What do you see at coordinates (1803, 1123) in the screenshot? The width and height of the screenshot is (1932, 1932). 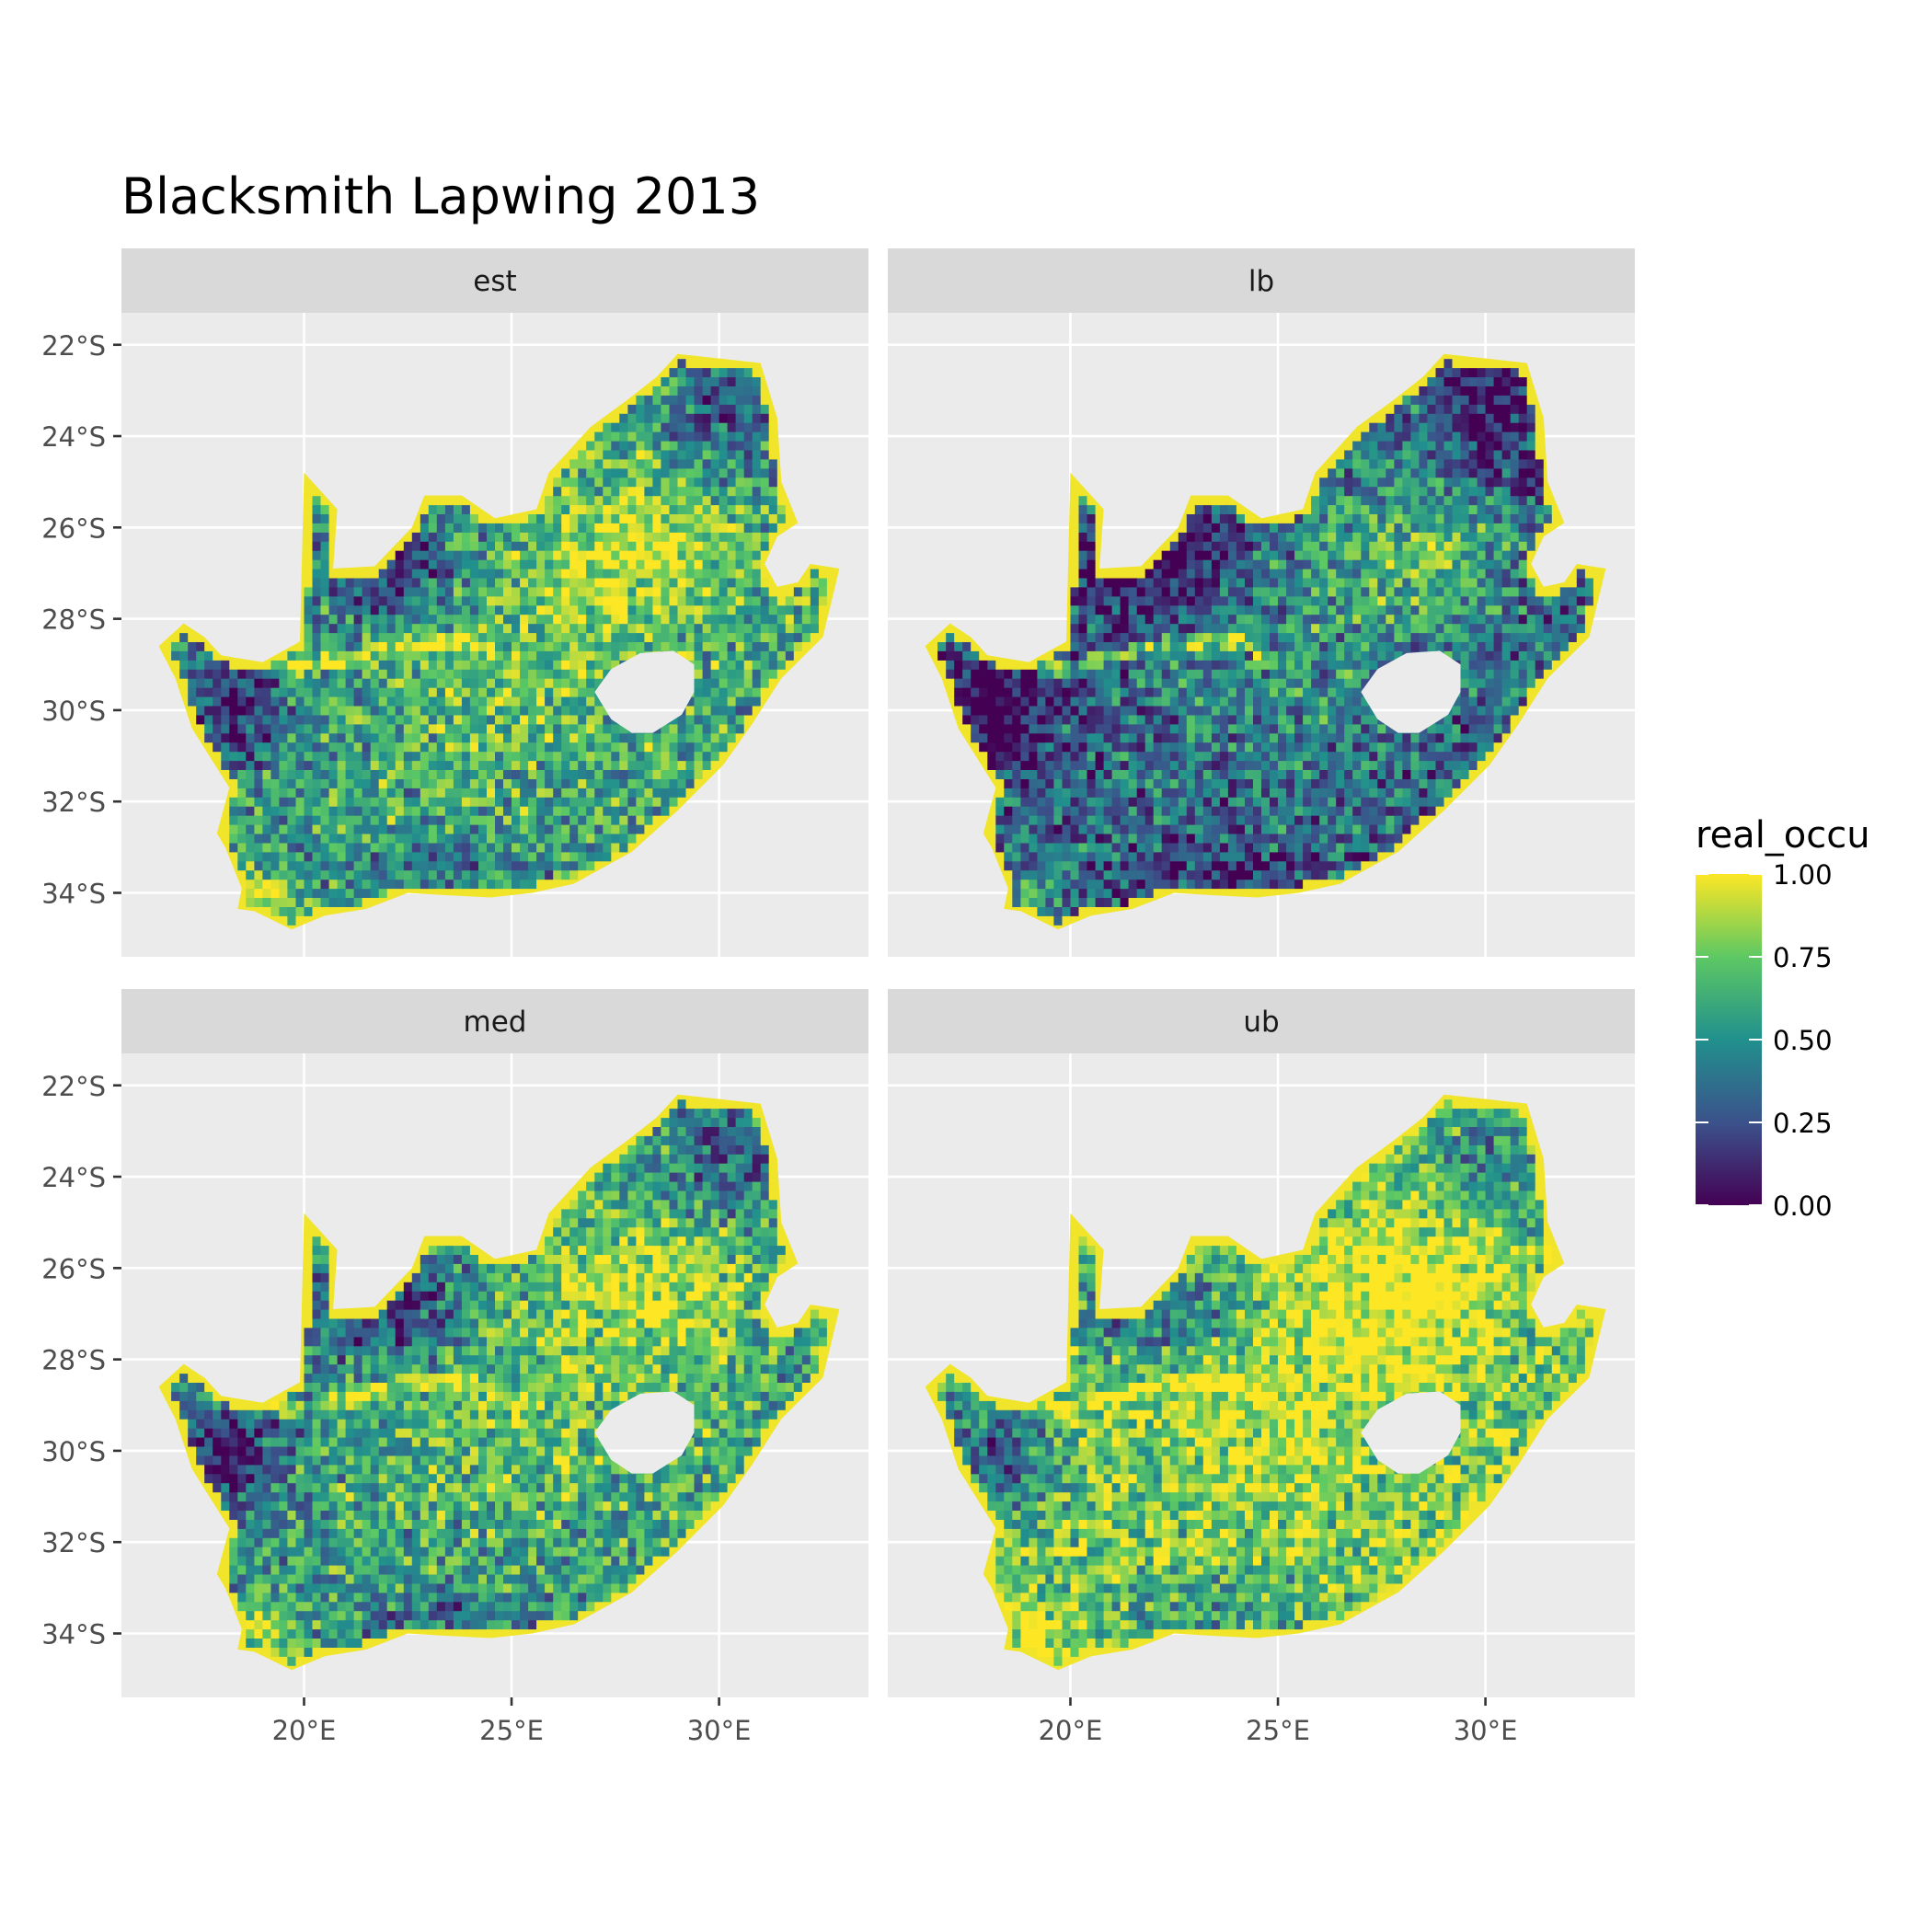 I see `colorbar-tick-label: 0.25` at bounding box center [1803, 1123].